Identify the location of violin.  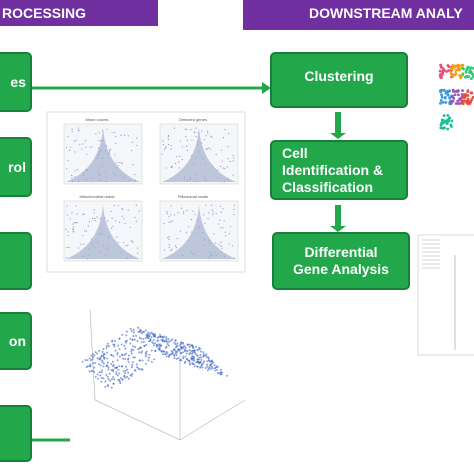
(103, 155).